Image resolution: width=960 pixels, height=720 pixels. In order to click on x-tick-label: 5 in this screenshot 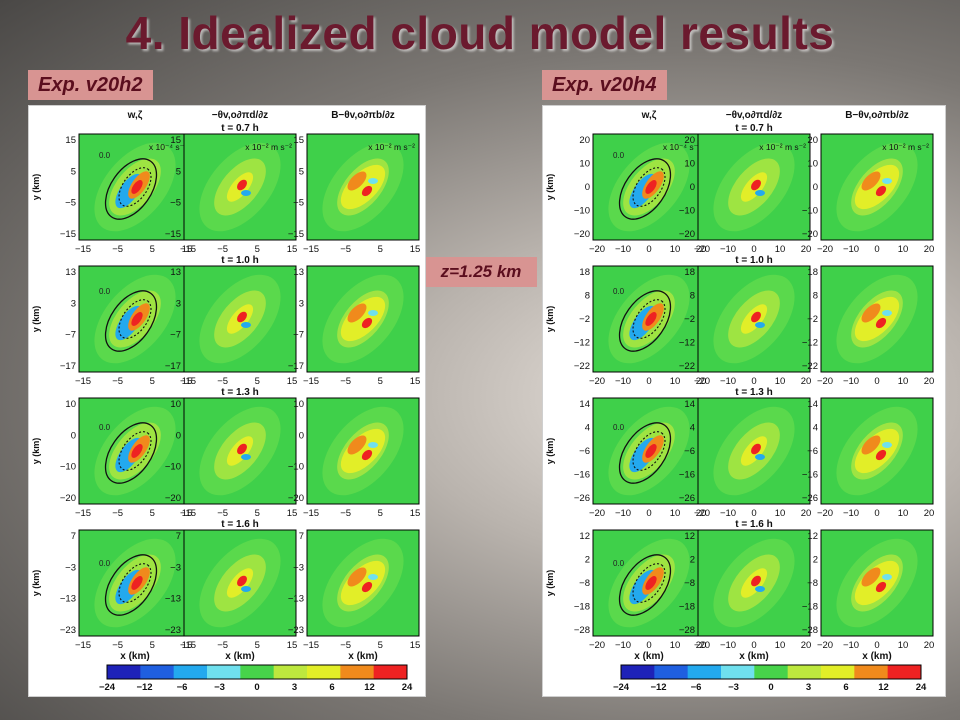, I will do `click(152, 645)`.